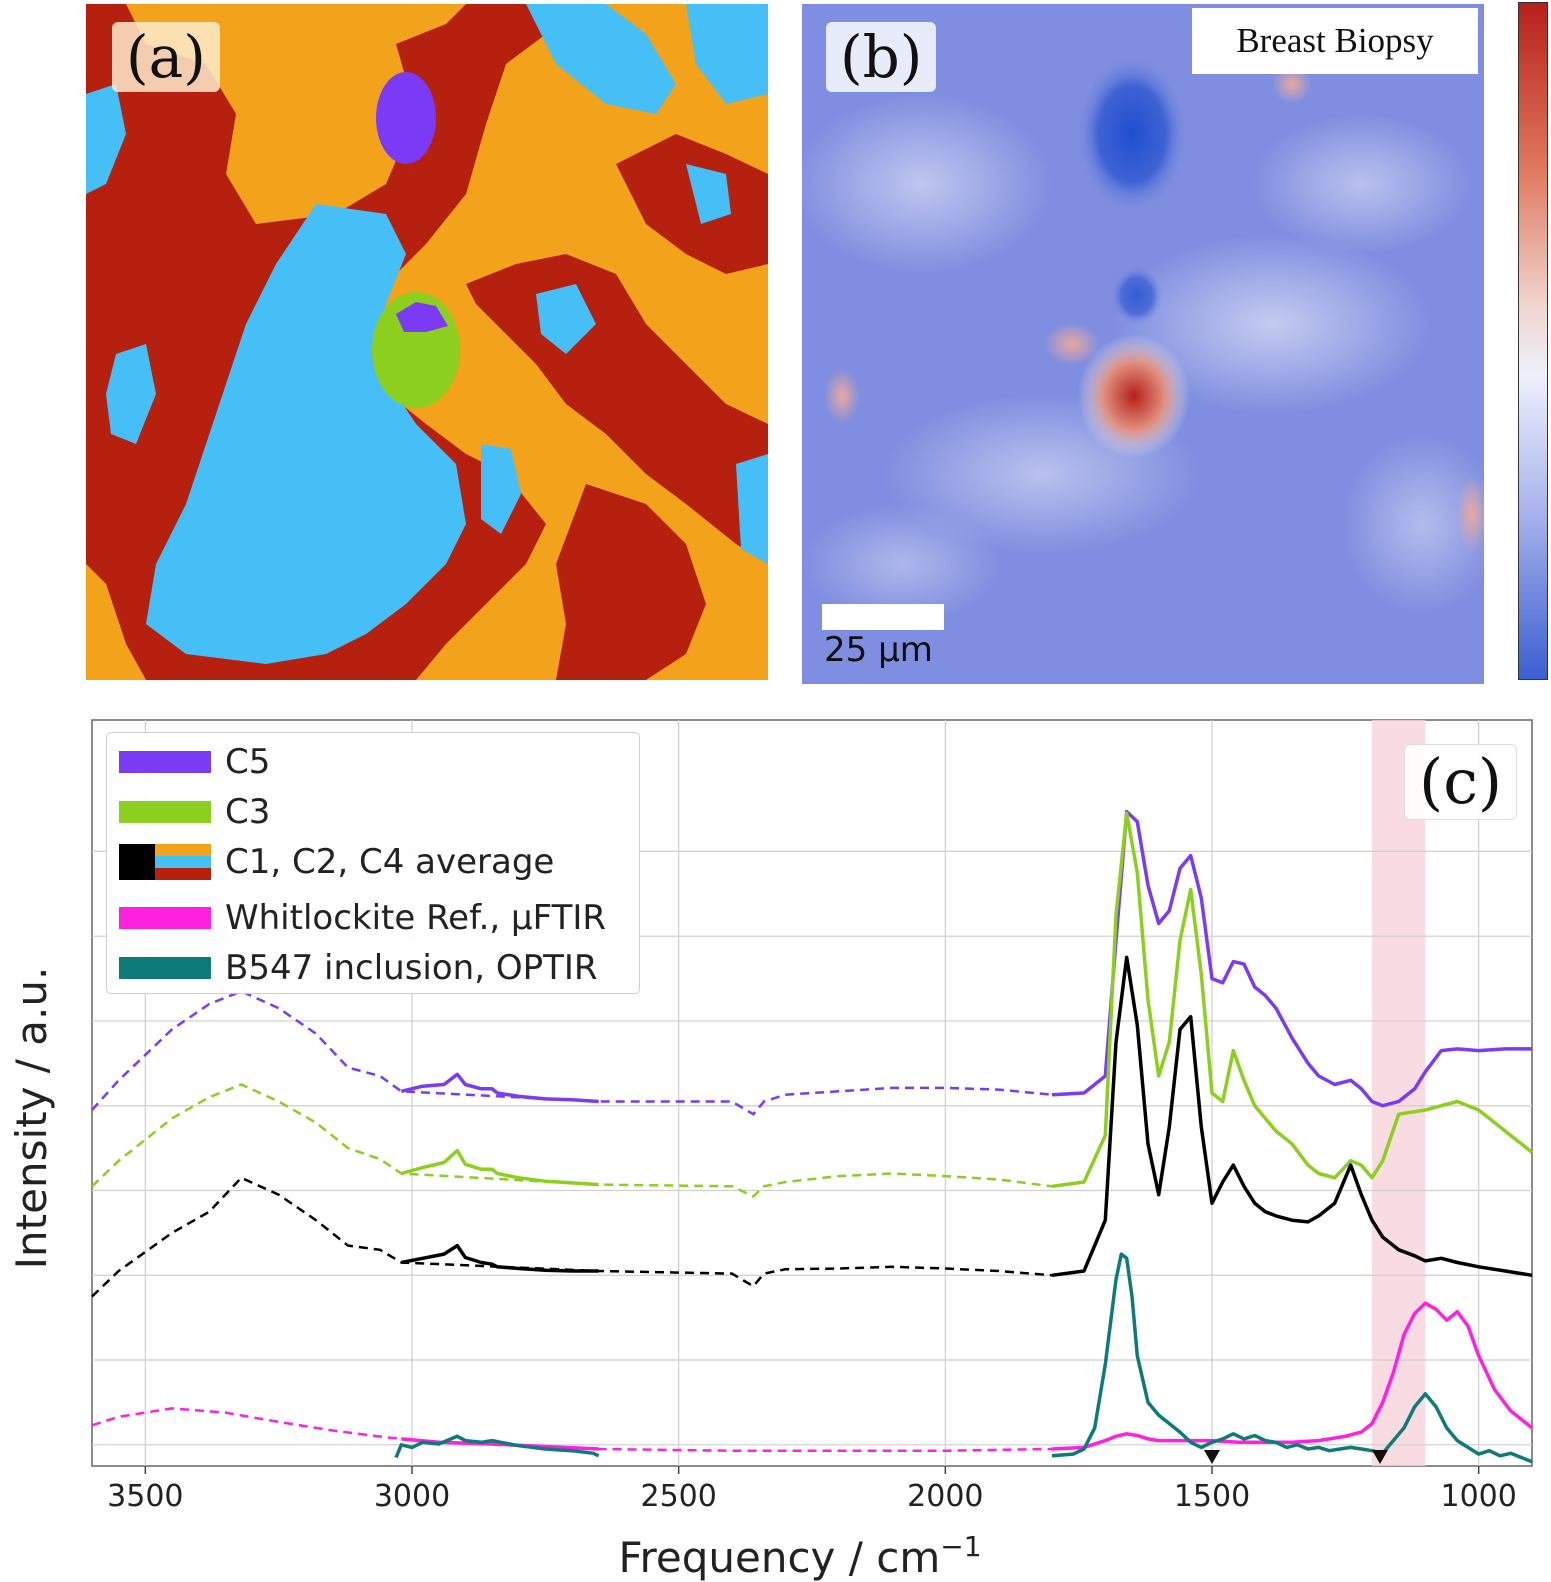  I want to click on x-tick-label: 1000, so click(1478, 1496).